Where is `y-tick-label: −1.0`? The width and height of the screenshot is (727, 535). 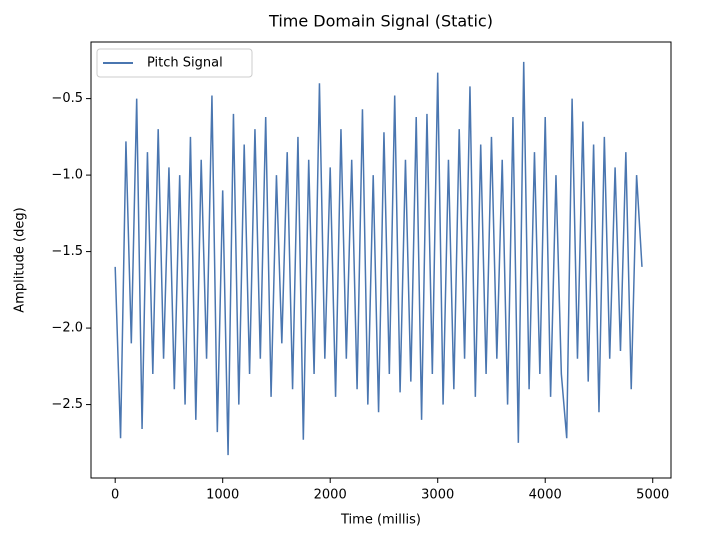
y-tick-label: −1.0 is located at coordinates (67, 175).